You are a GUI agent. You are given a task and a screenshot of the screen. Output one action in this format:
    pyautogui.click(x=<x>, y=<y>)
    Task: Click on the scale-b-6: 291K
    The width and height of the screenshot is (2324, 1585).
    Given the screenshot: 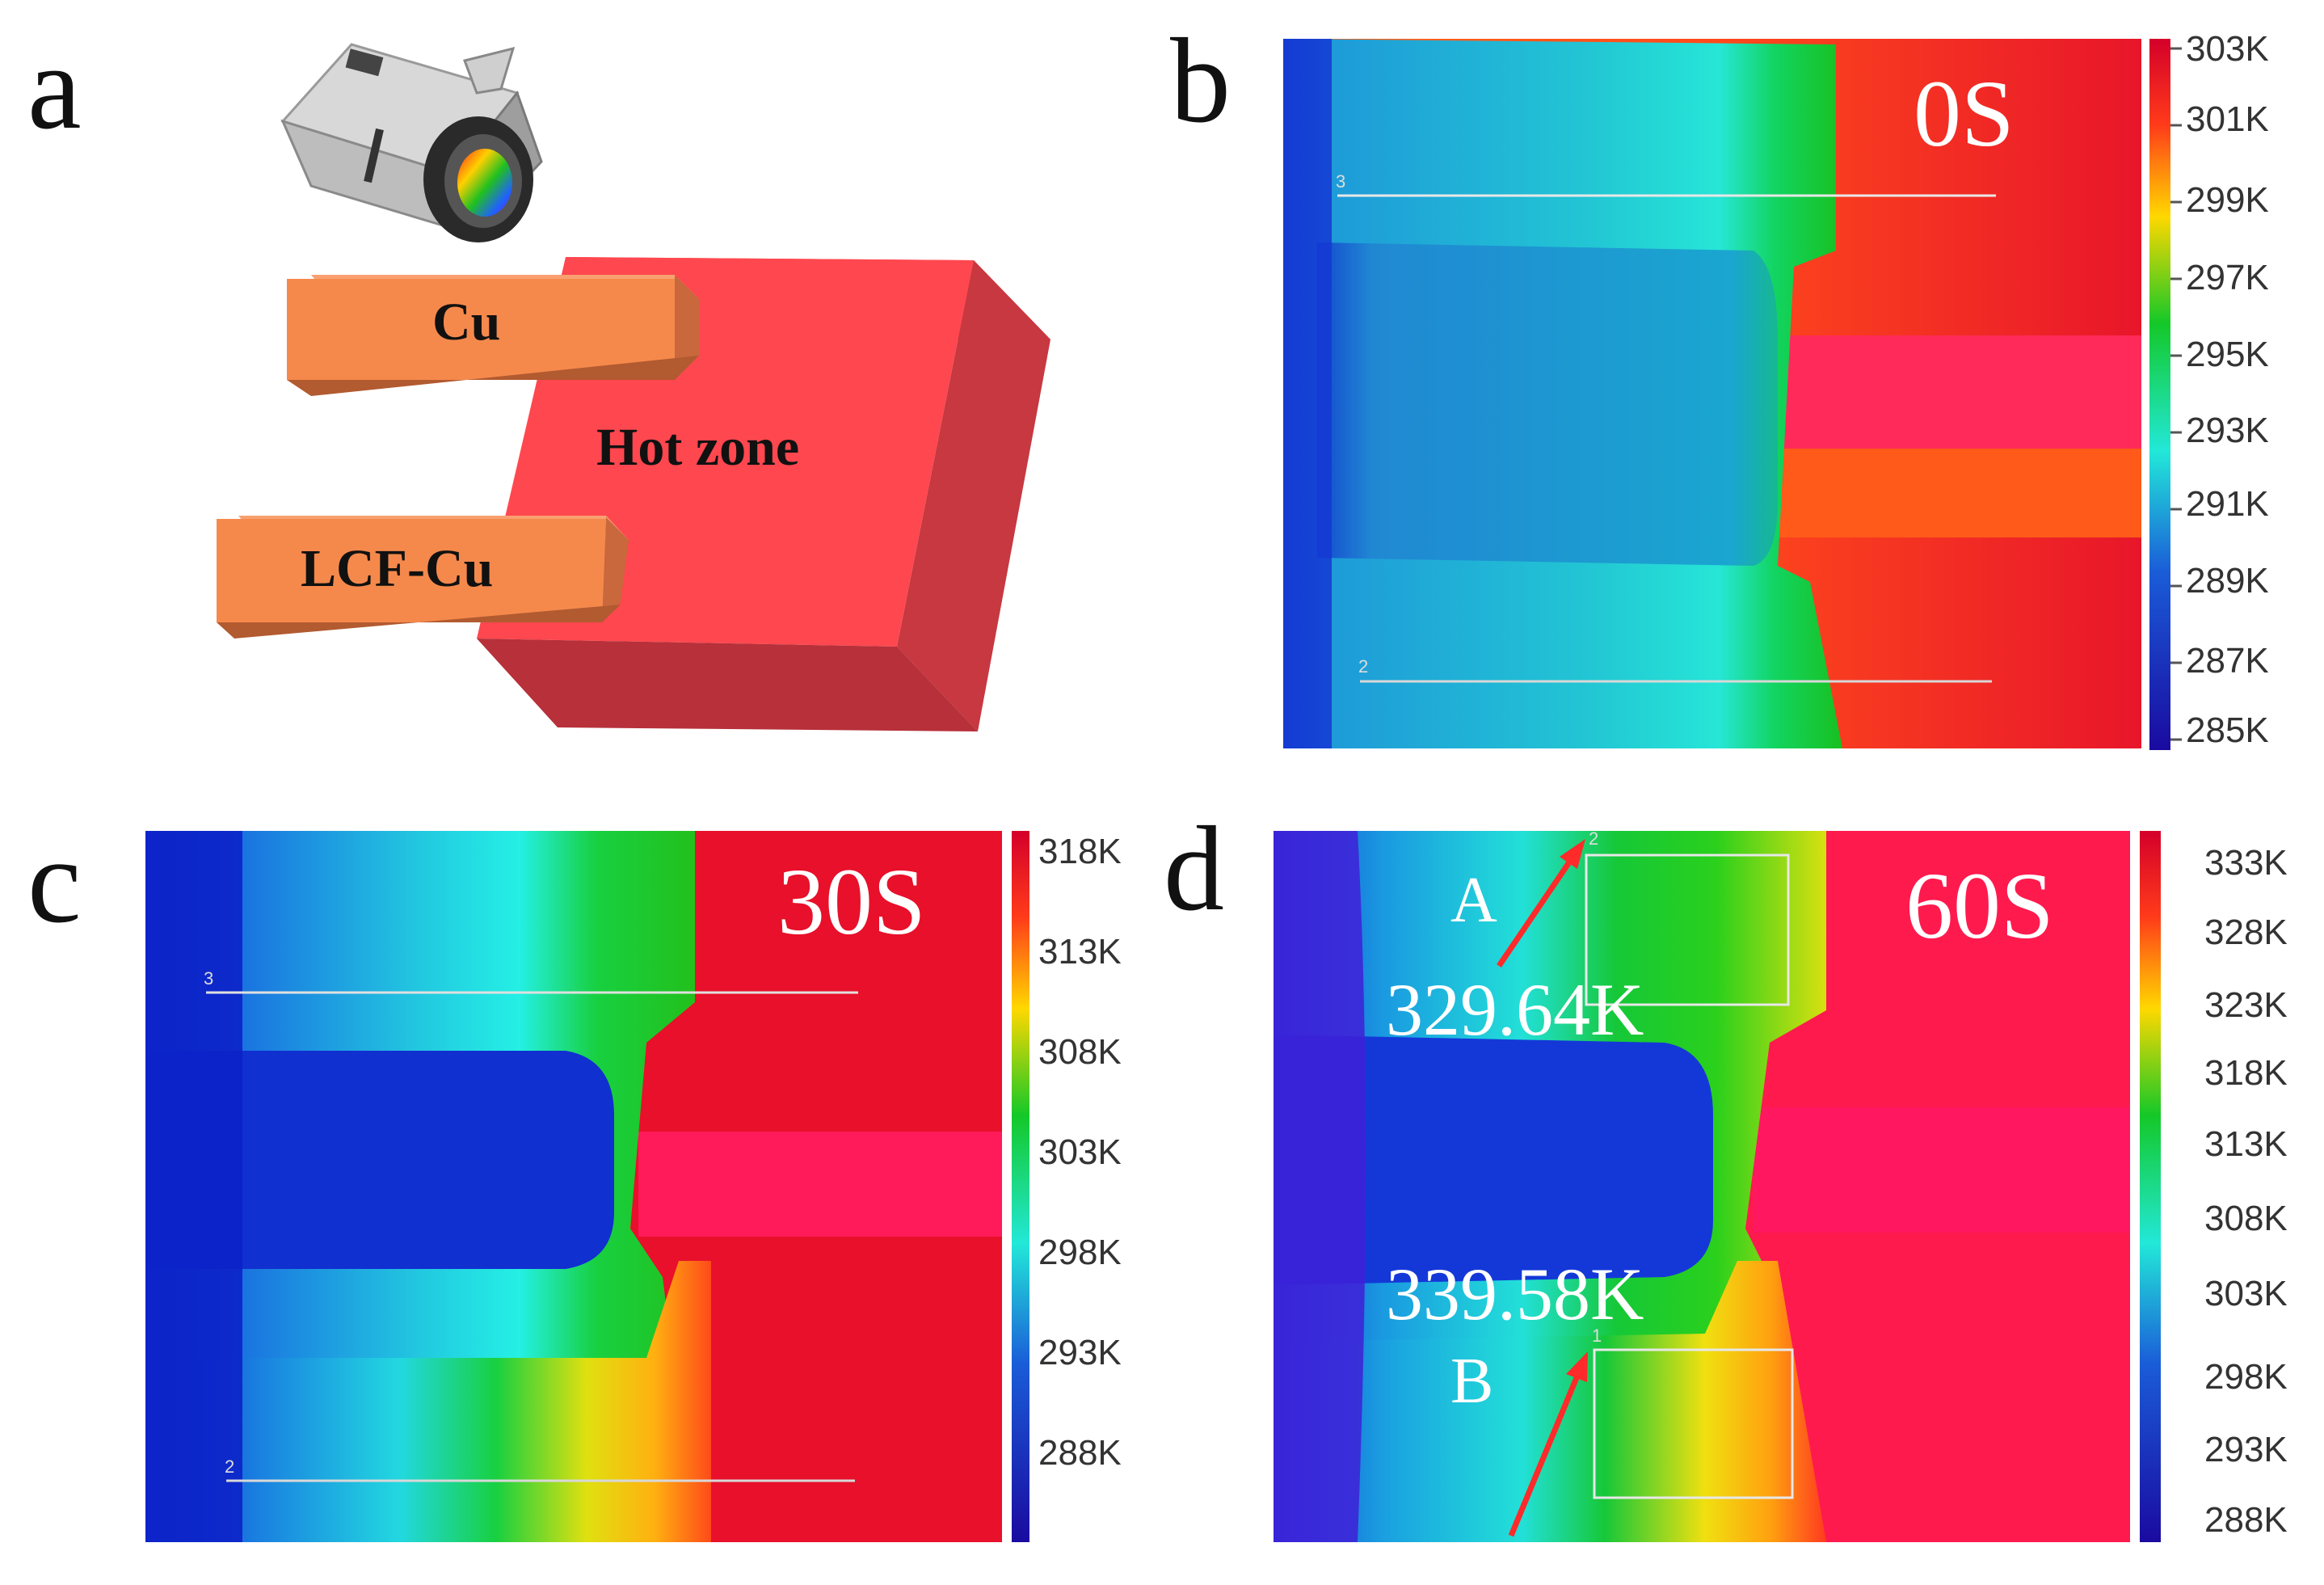 What is the action you would take?
    pyautogui.click(x=2227, y=504)
    